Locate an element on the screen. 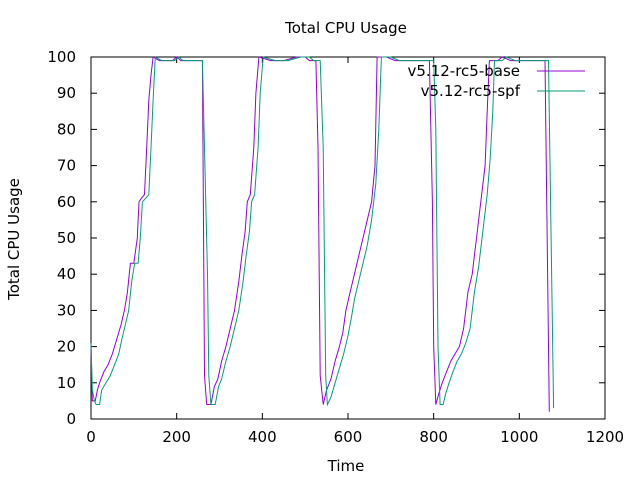 This screenshot has height=480, width=640. legend-label-0: v5.12-rc5-base is located at coordinates (464, 71).